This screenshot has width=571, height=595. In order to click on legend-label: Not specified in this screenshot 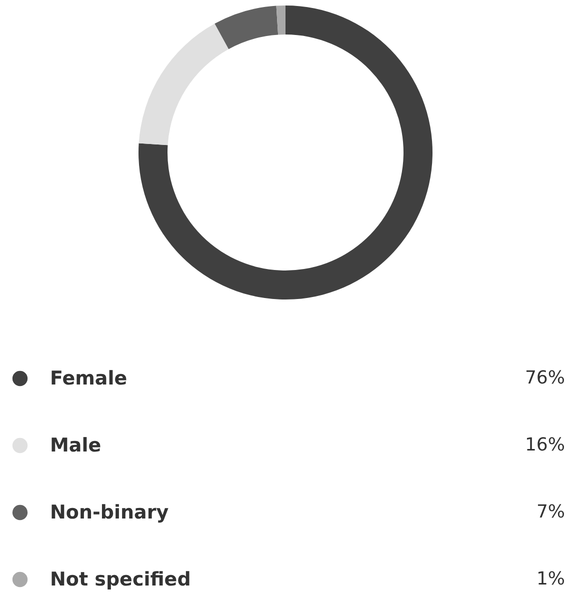, I will do `click(120, 579)`.